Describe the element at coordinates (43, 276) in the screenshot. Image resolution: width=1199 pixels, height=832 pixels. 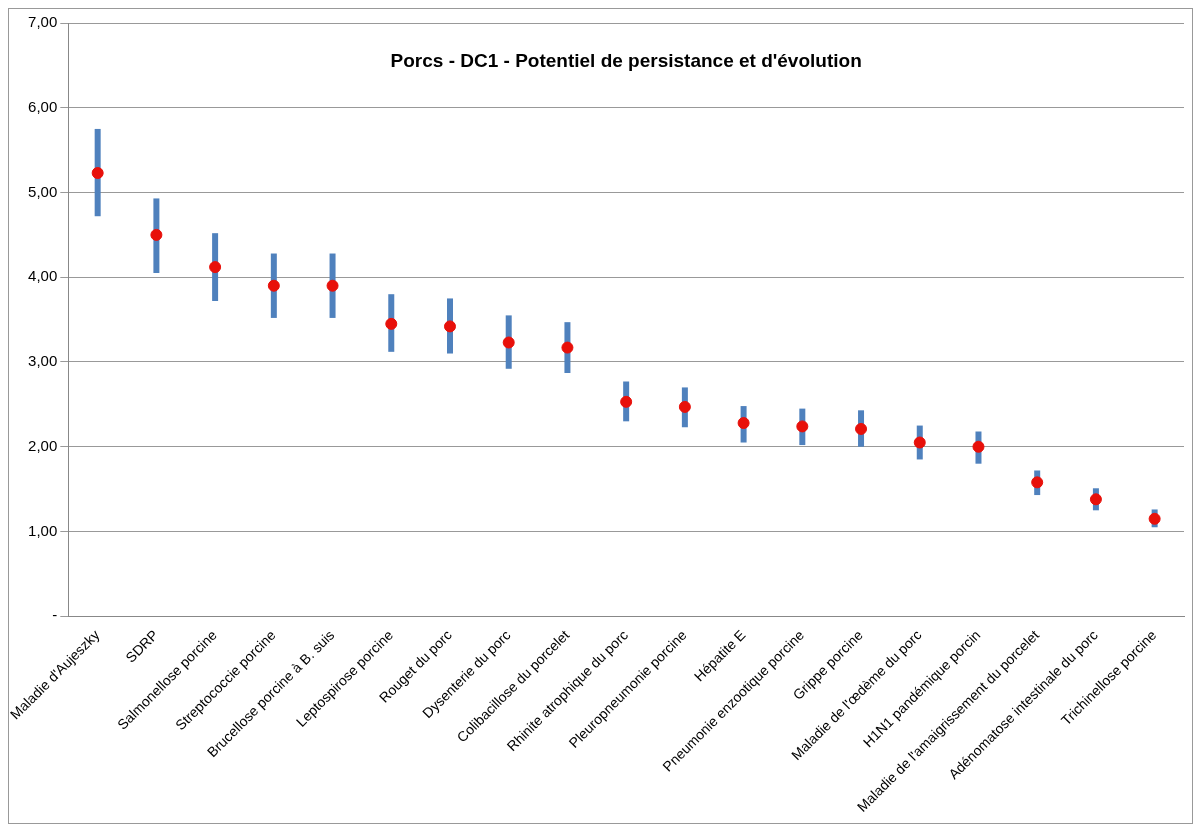
I see `y-tick-label: 4,00` at that location.